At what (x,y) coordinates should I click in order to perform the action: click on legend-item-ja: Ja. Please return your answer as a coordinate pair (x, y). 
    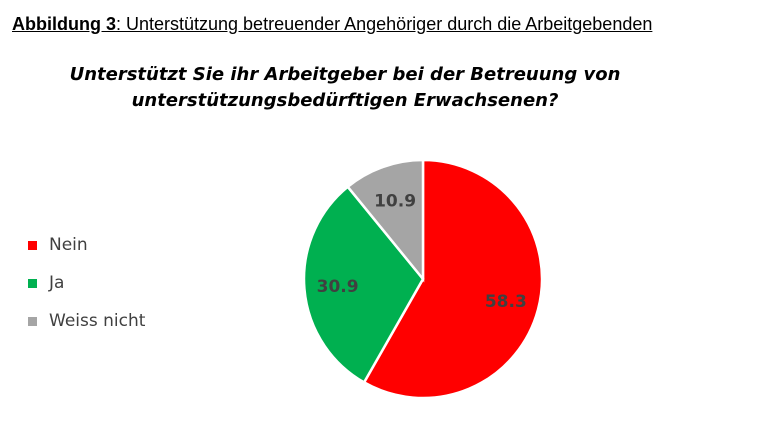
    Looking at the image, I should click on (86, 283).